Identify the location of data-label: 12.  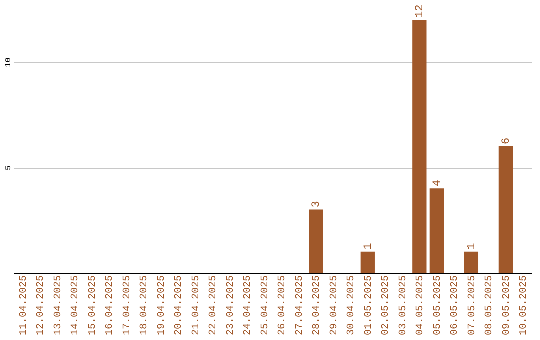
(420, 11).